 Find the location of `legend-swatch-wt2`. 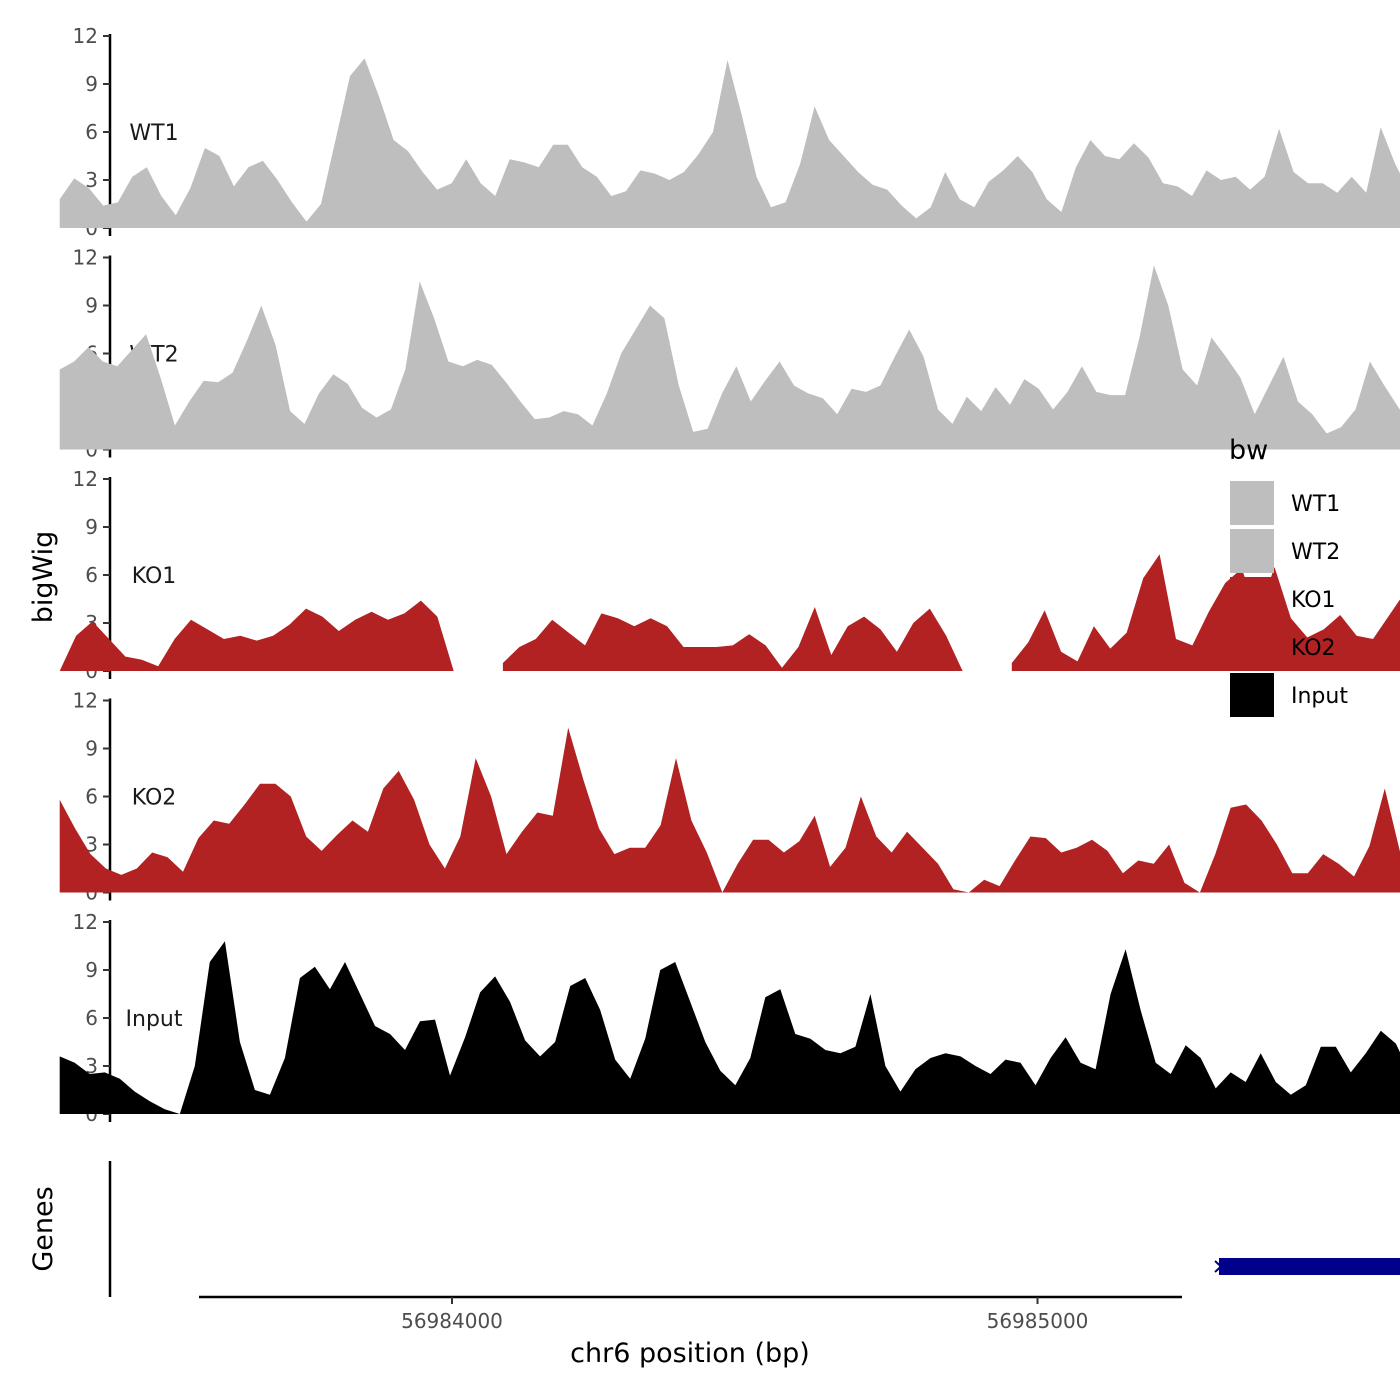

legend-swatch-wt2 is located at coordinates (1252, 551).